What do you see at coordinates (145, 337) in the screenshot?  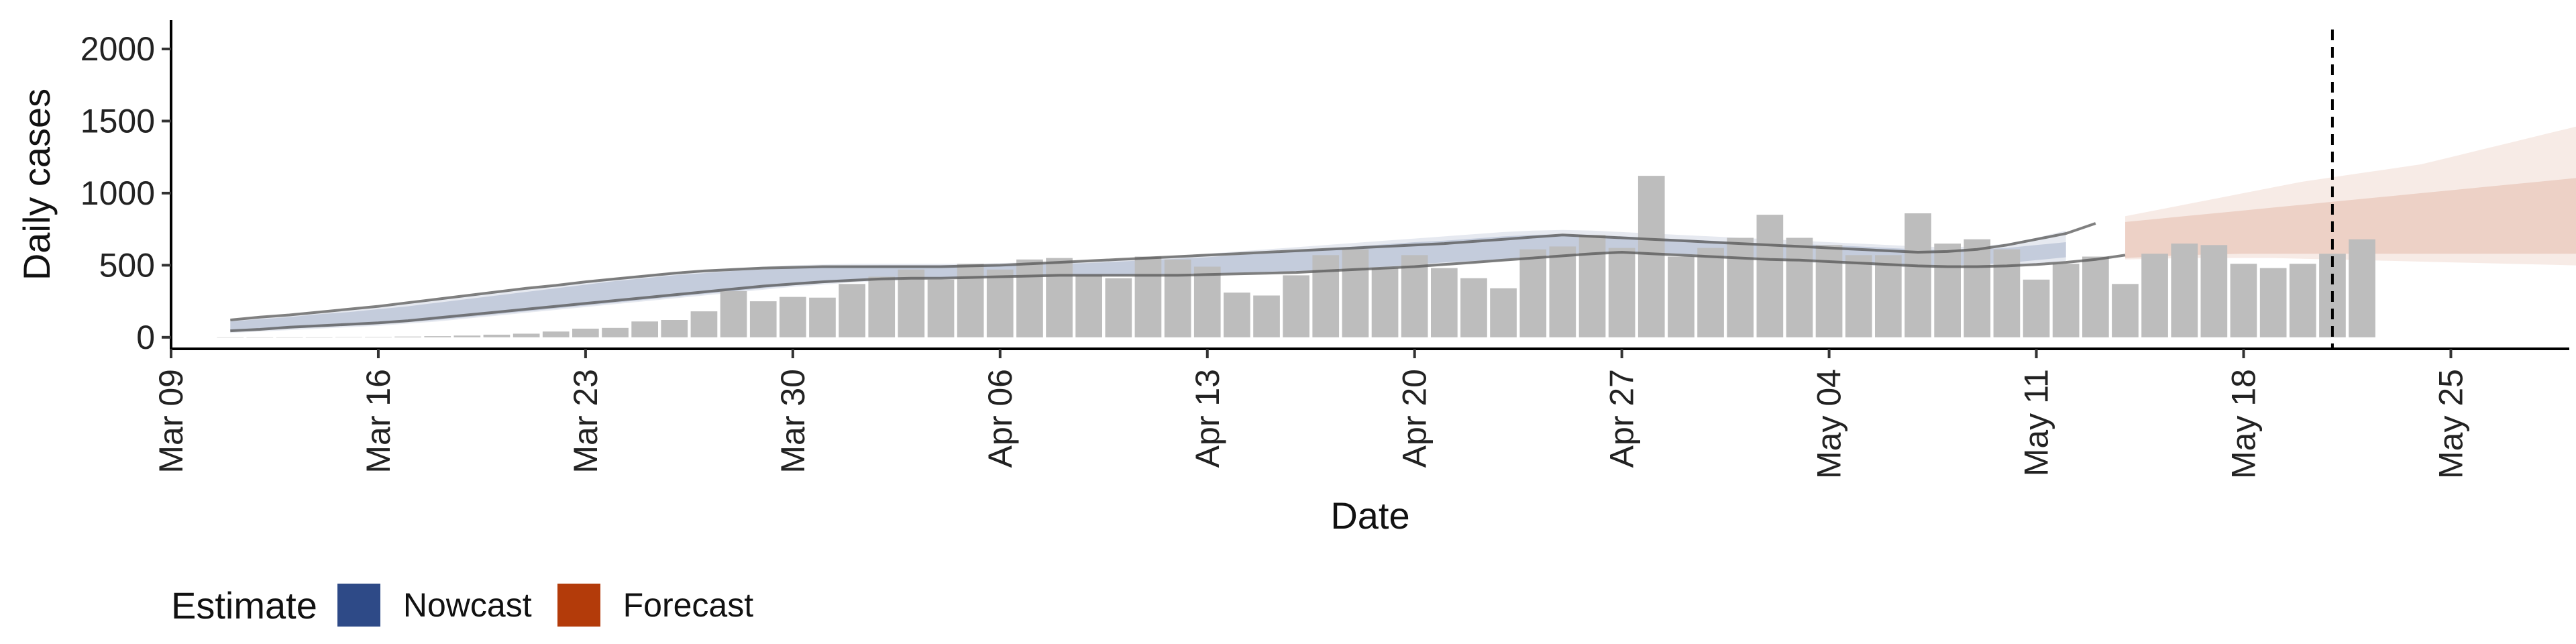 I see `y-tick-label: 0` at bounding box center [145, 337].